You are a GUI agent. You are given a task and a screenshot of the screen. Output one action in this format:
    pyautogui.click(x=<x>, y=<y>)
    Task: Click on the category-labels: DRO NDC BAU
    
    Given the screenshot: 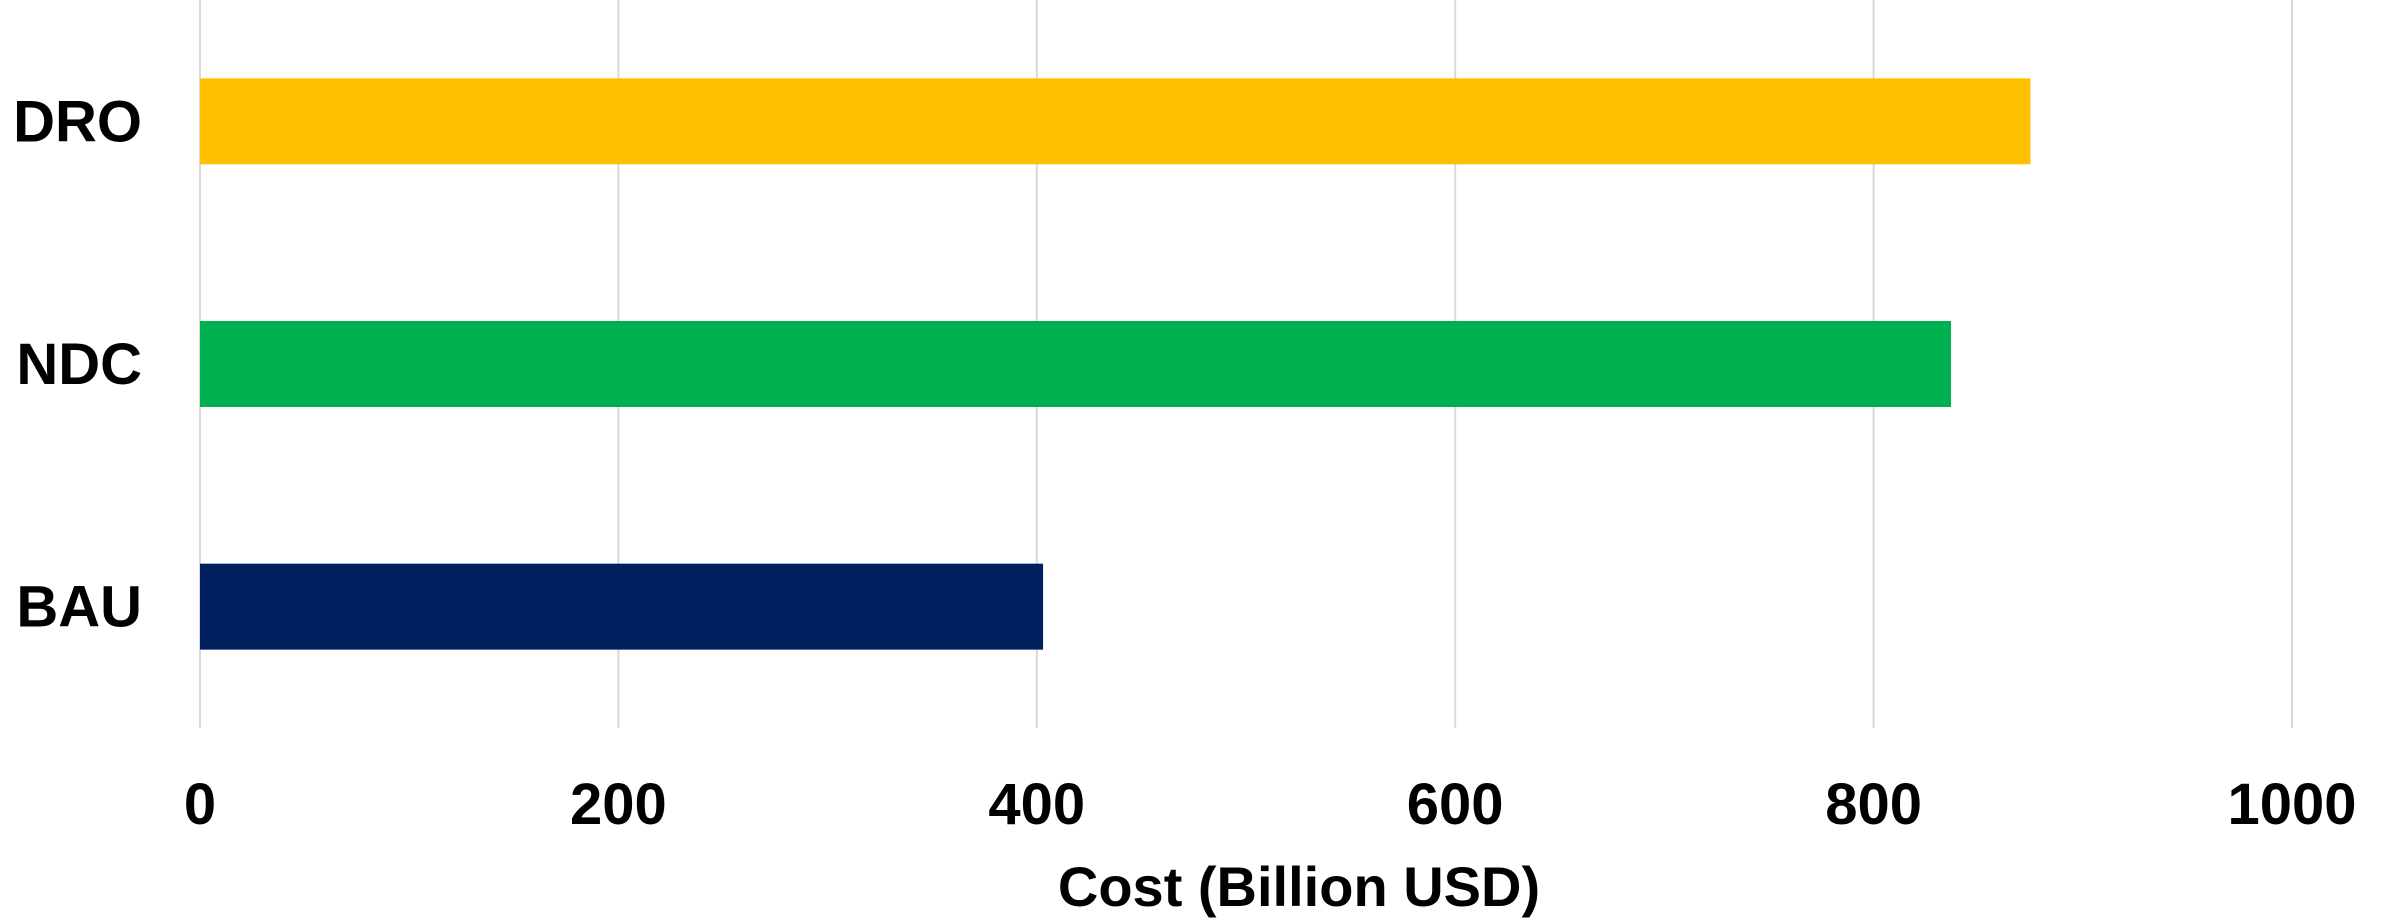 What is the action you would take?
    pyautogui.click(x=77, y=364)
    